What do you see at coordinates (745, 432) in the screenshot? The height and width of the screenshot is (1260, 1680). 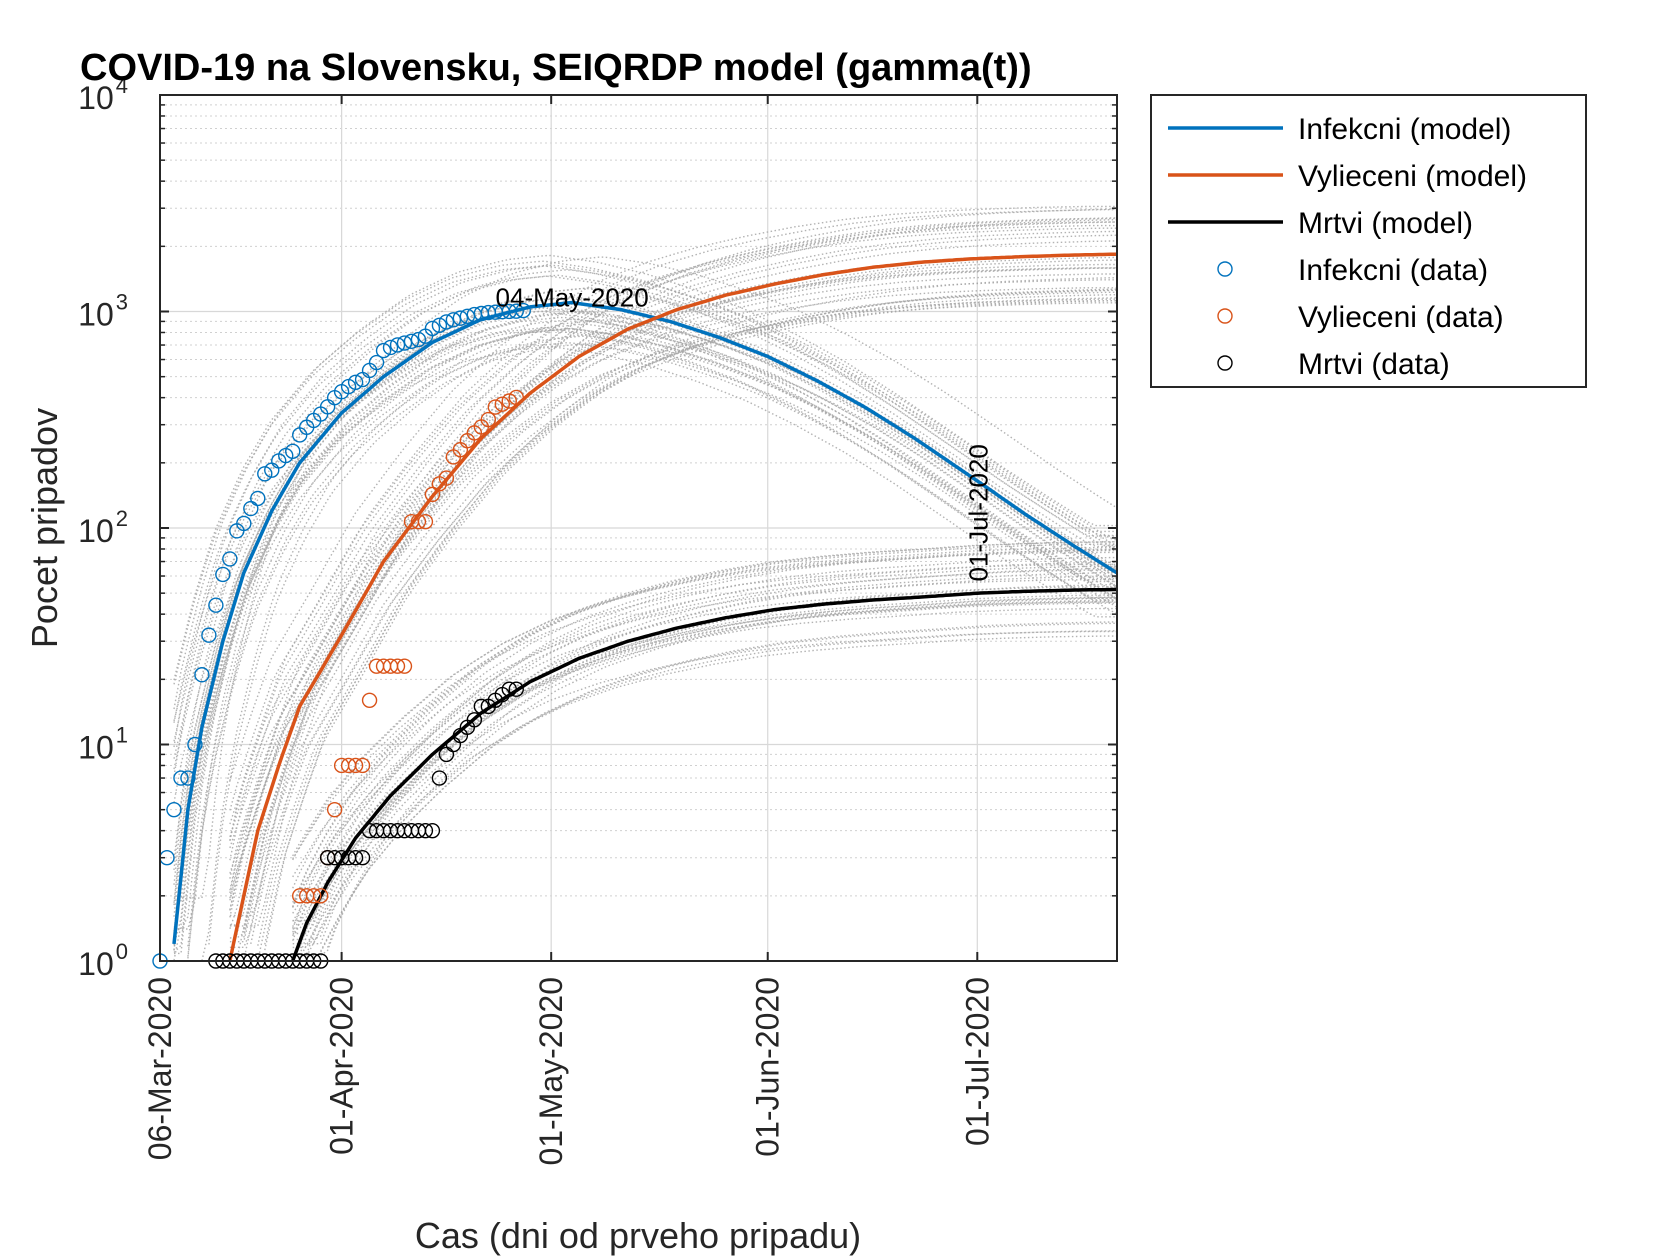 I see `annotation-layer: 04-May-2020 01-Jul-2020` at bounding box center [745, 432].